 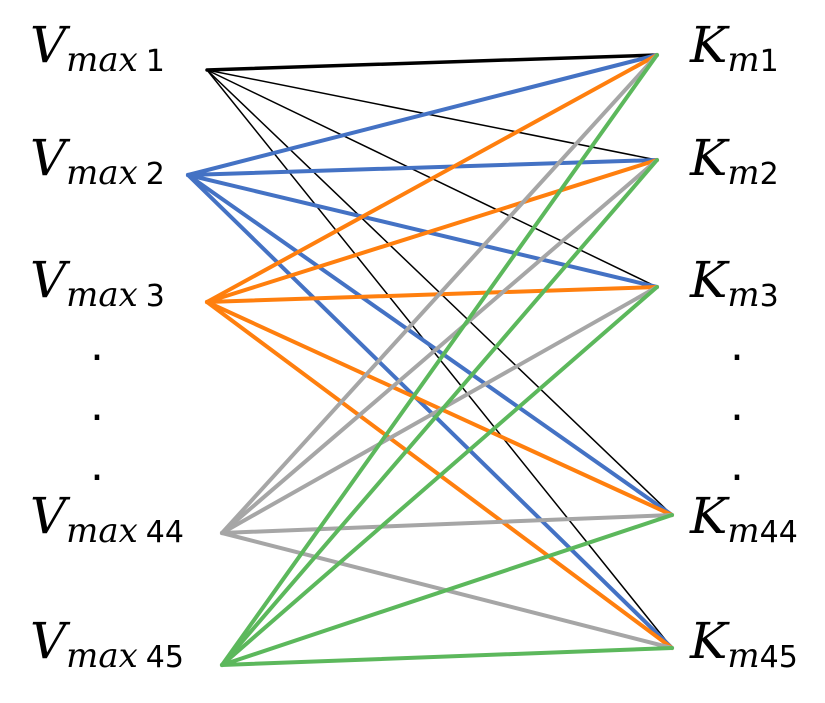 What do you see at coordinates (422, 167) in the screenshot?
I see `edge-v2-k2` at bounding box center [422, 167].